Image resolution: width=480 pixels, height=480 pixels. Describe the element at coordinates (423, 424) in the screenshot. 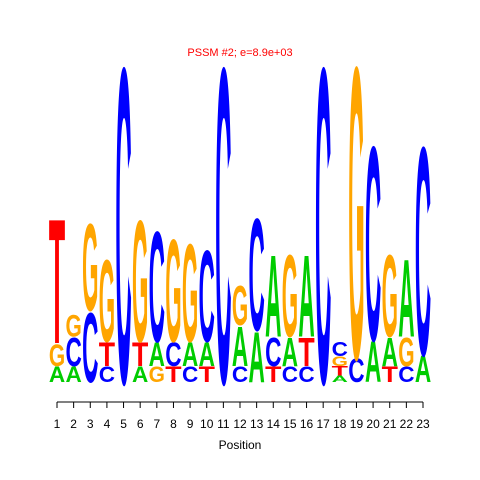

I see `x-tick-label: 23` at that location.